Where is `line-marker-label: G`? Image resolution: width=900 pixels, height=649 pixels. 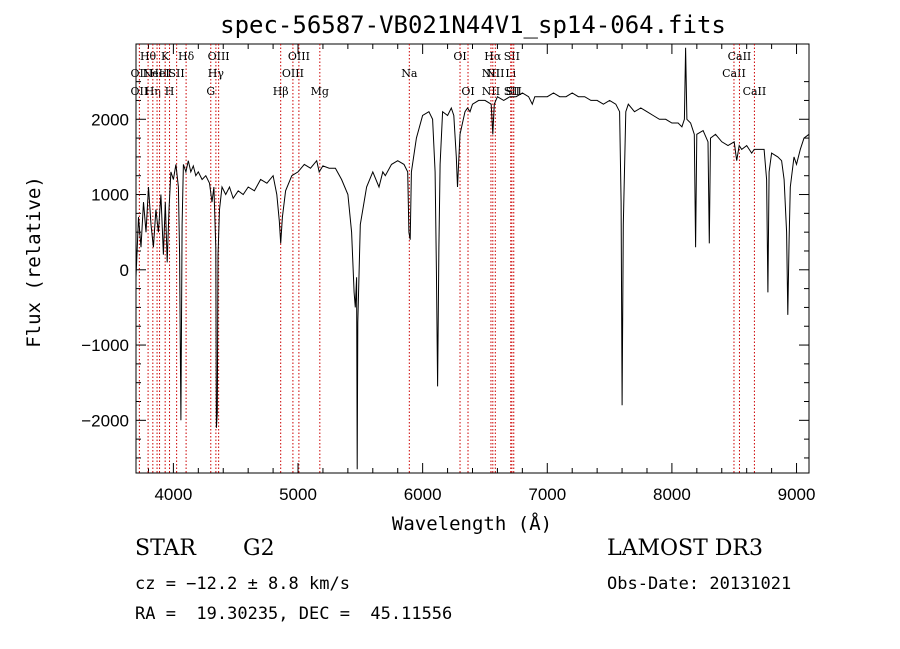 line-marker-label: G is located at coordinates (210, 91).